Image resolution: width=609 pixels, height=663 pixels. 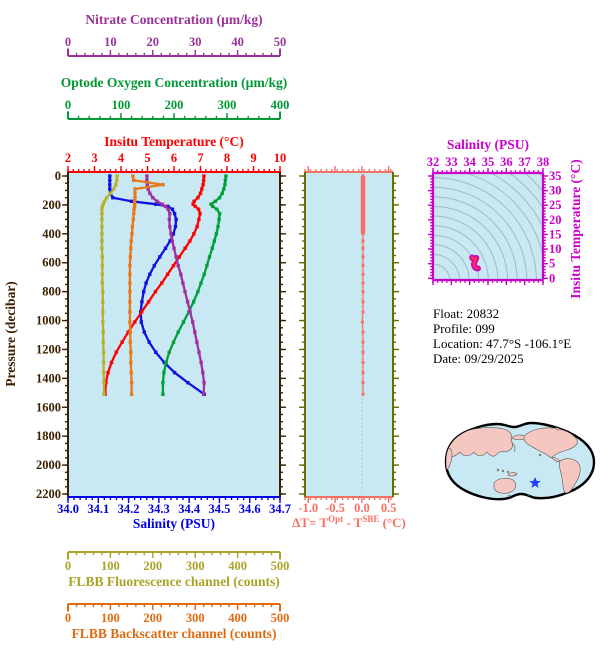 I want to click on tick-label: 0.0, so click(x=362, y=508).